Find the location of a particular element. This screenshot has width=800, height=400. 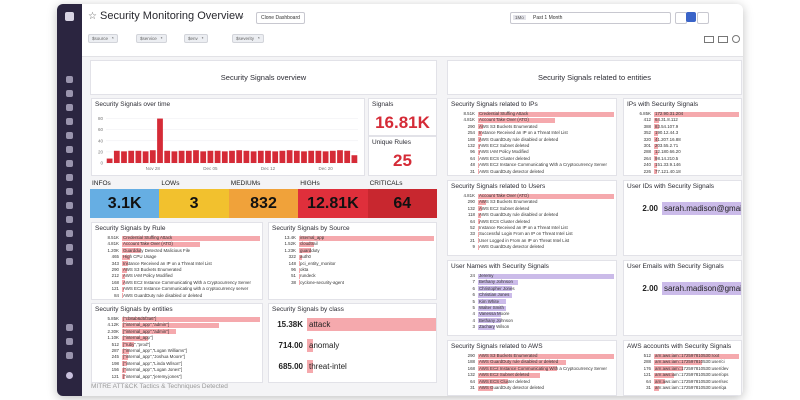

template-variable: $source * is located at coordinates (103, 38).